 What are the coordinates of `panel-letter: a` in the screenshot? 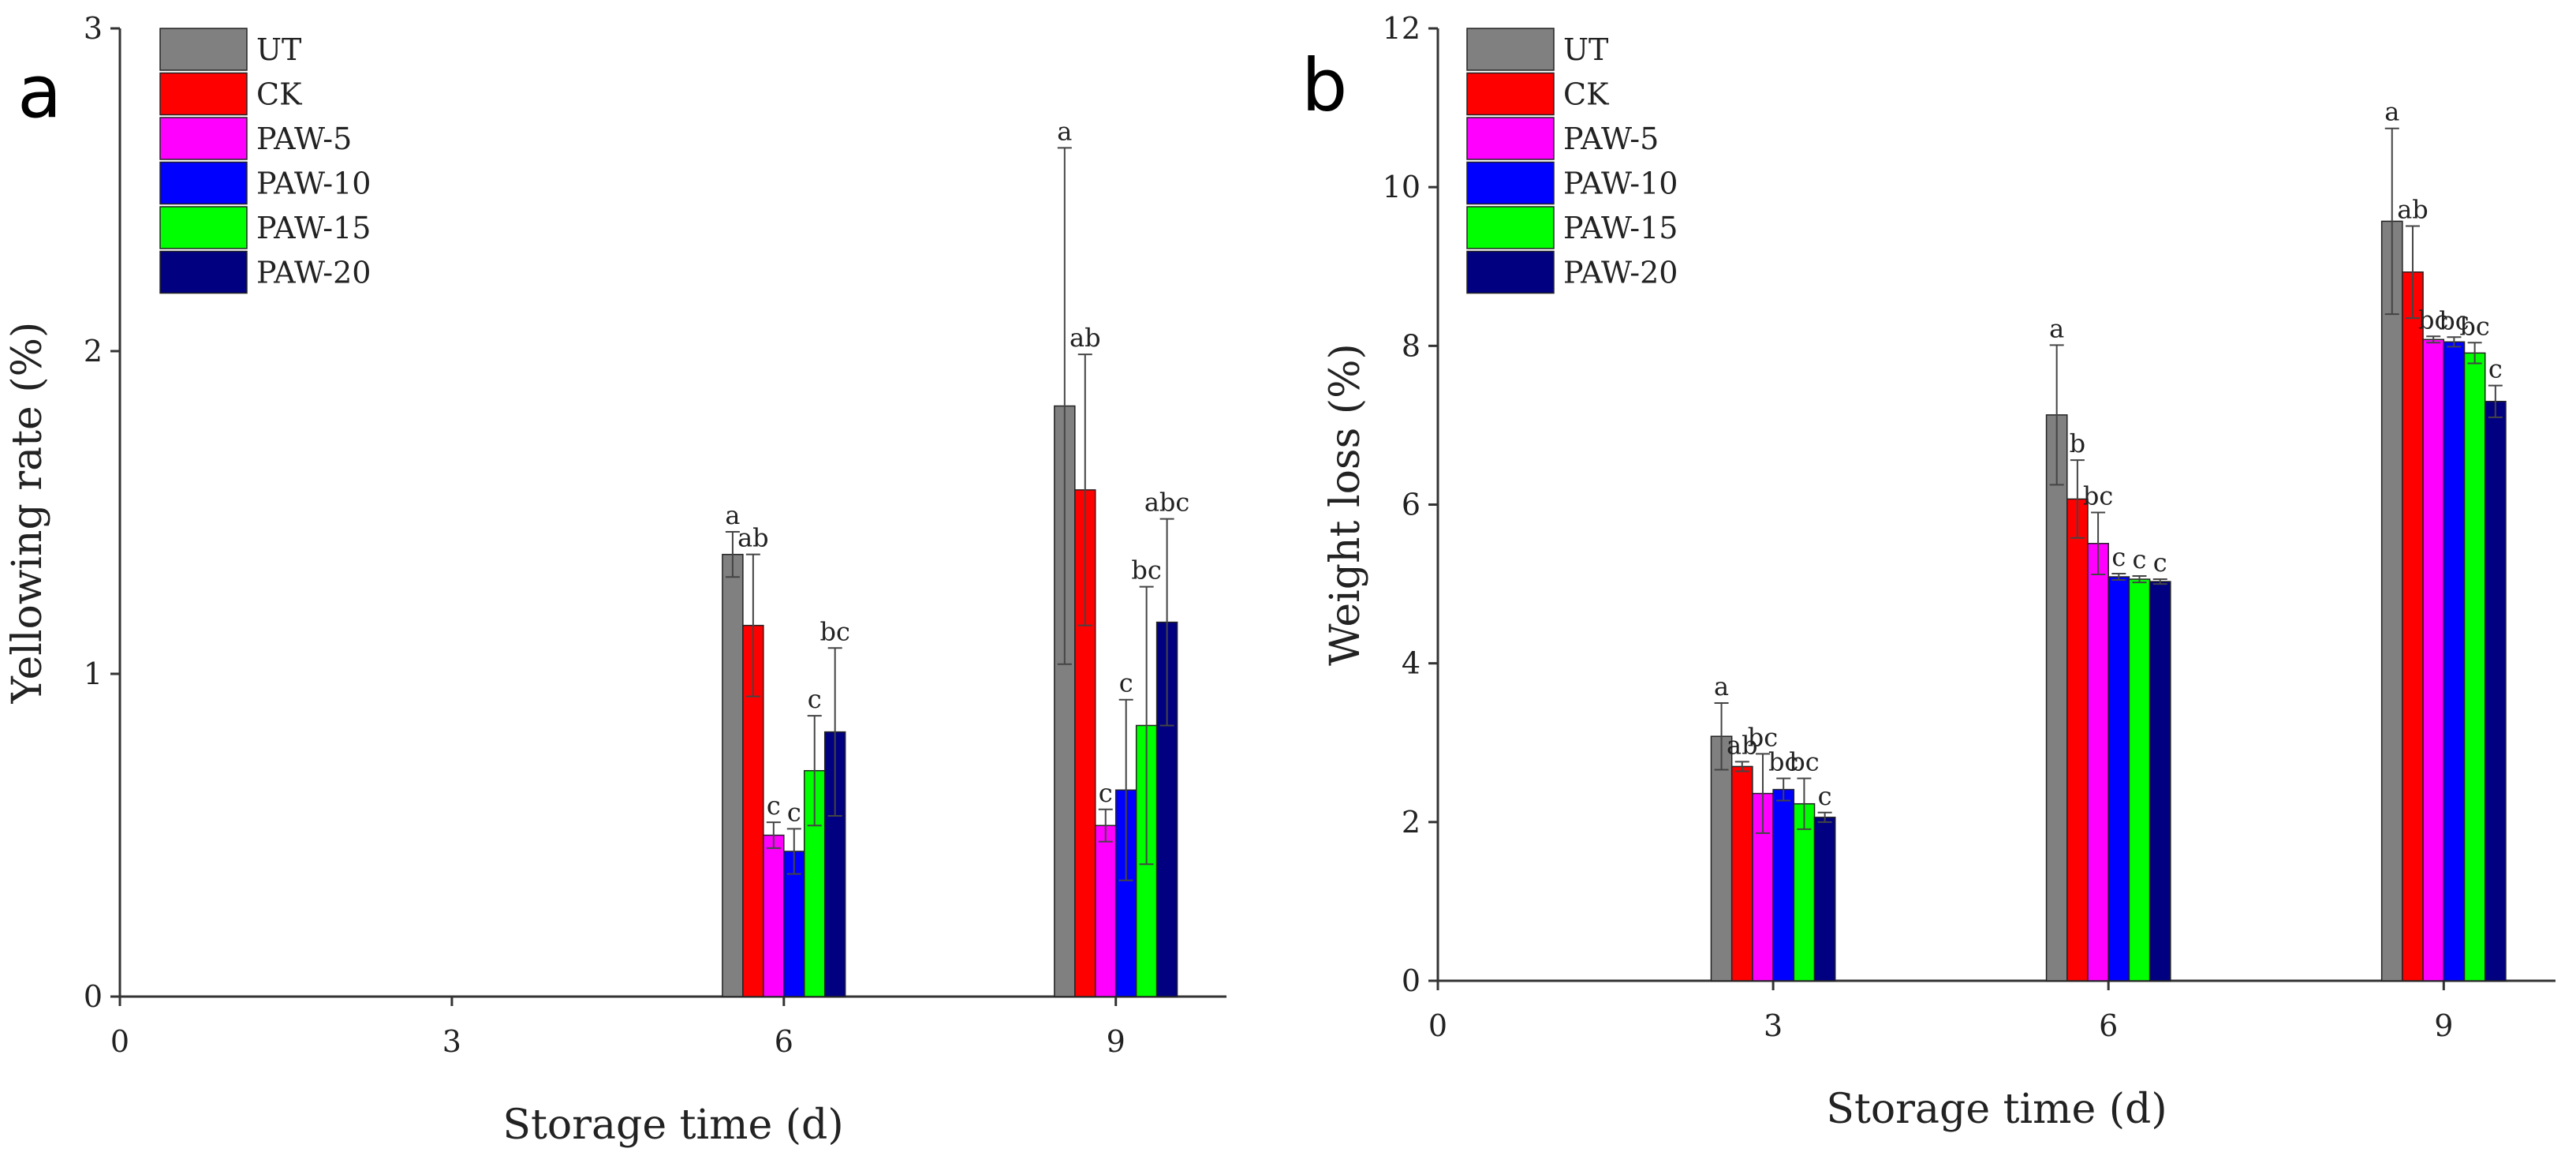 It's located at (39, 92).